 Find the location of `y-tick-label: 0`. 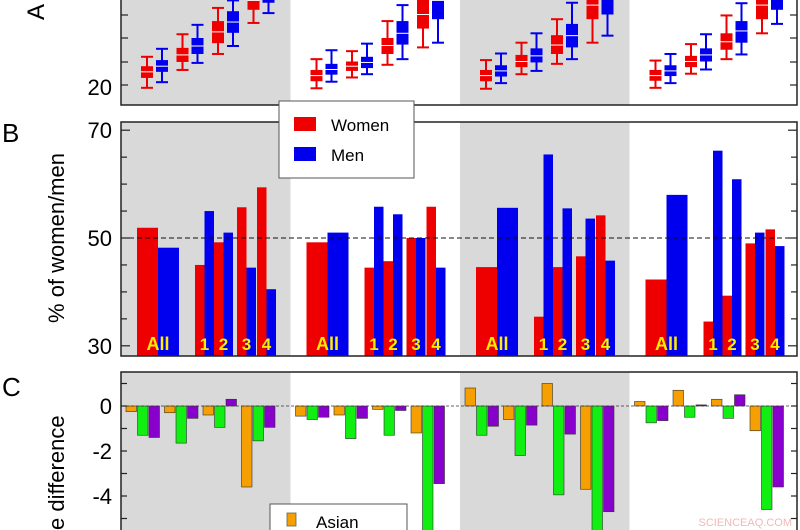

y-tick-label: 0 is located at coordinates (106, 406).